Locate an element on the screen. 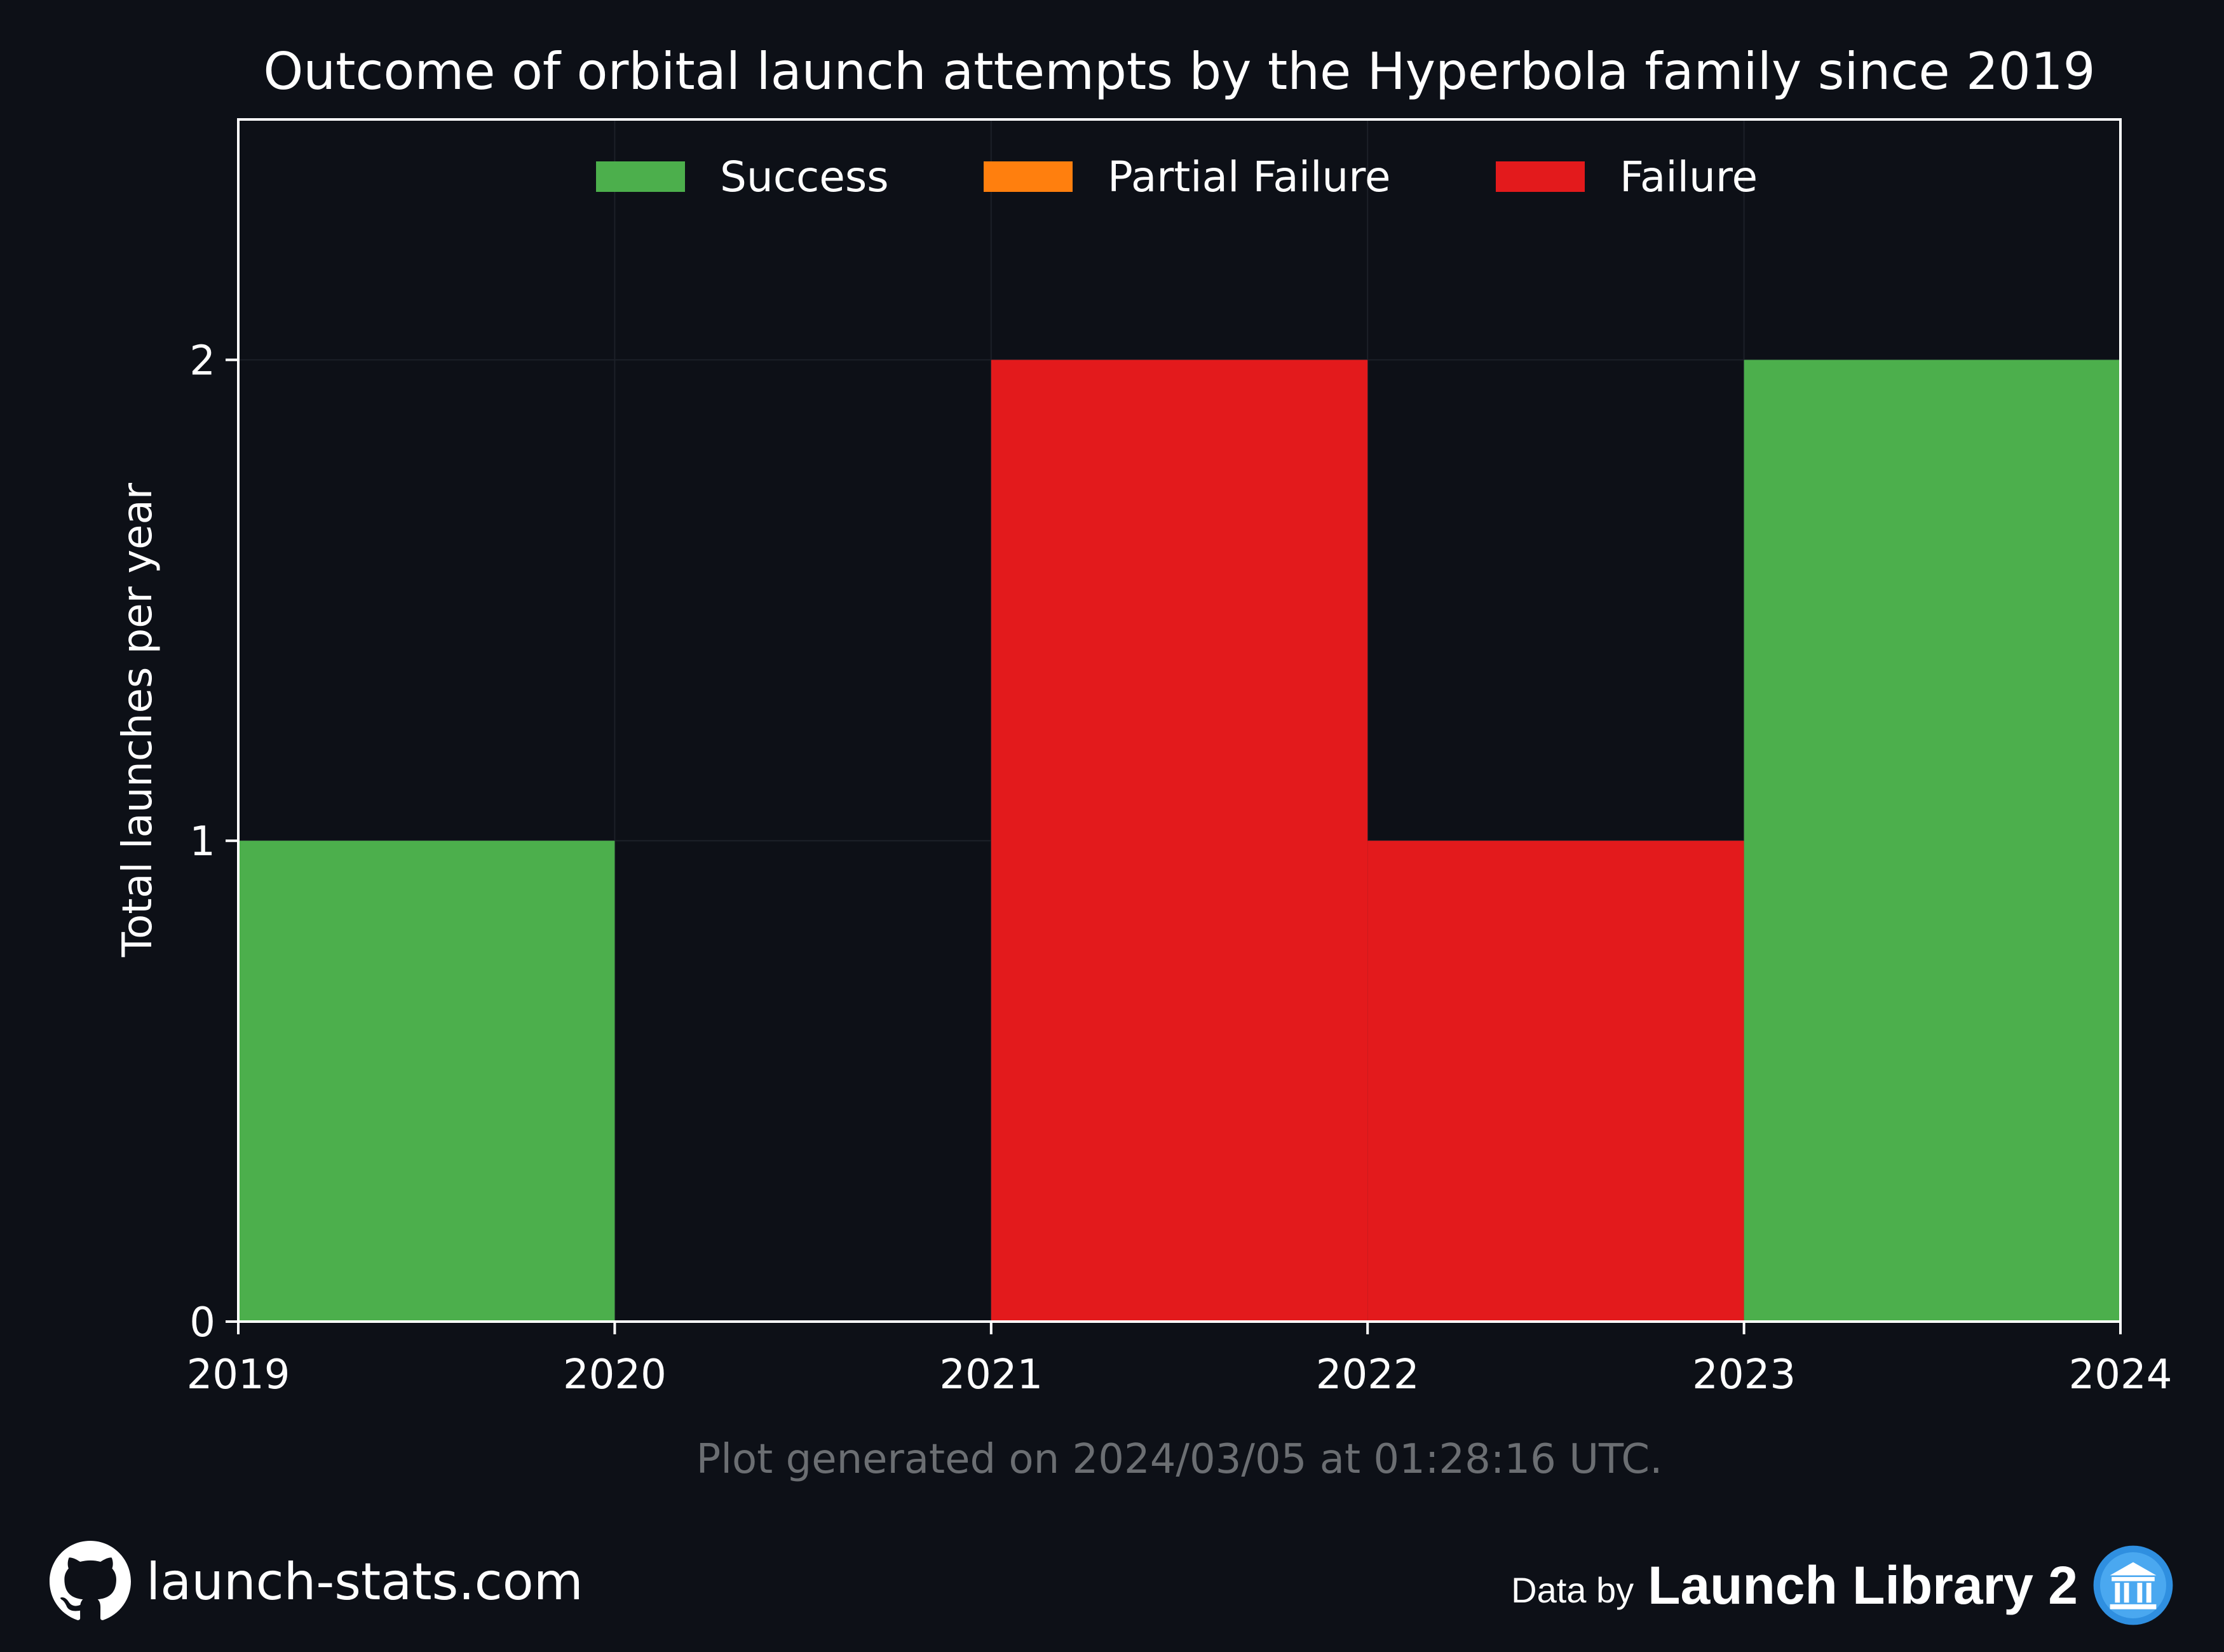  legend-label: Failure is located at coordinates (1689, 177).